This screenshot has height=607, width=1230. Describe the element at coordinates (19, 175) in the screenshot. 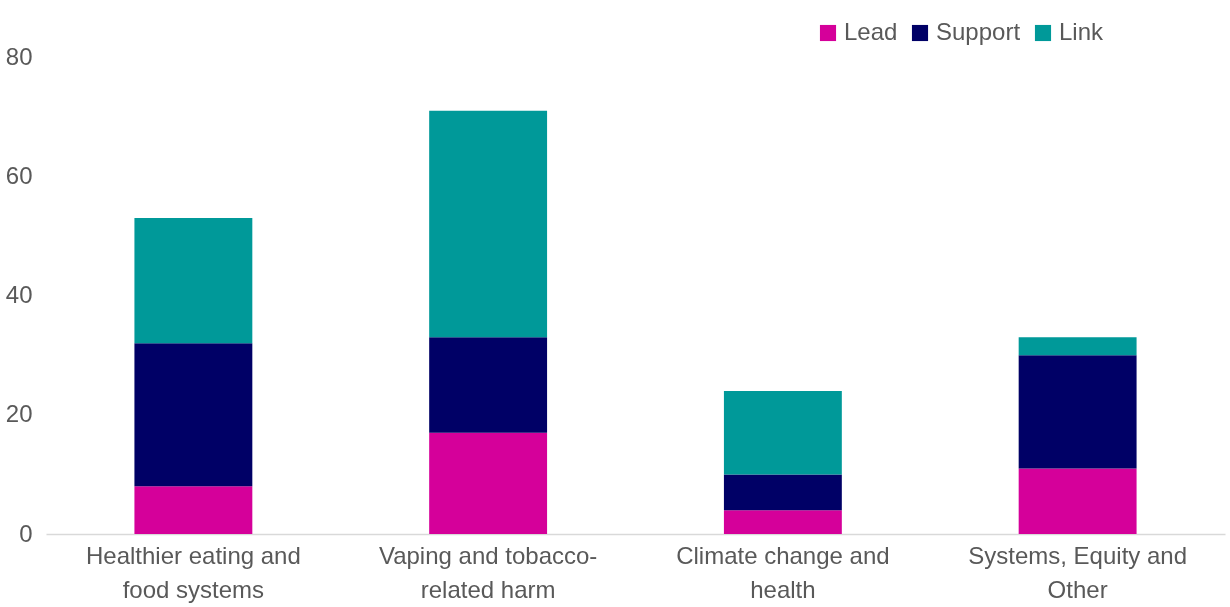

I see `y-tick-label: 60` at that location.